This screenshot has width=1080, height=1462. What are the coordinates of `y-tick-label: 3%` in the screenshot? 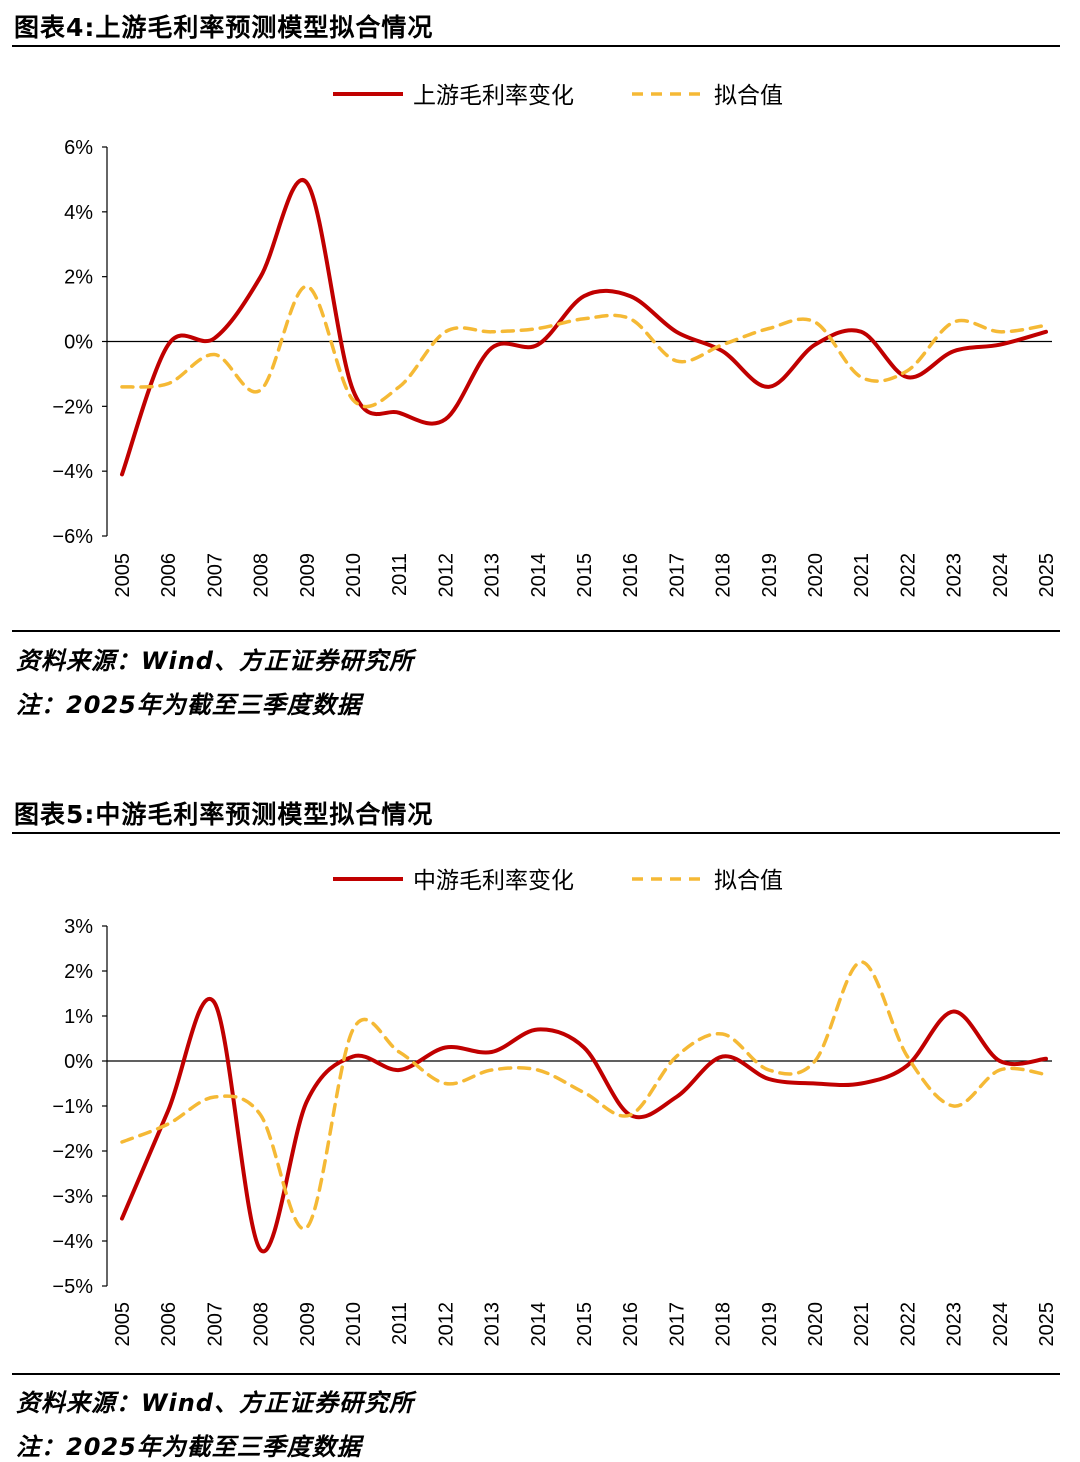 It's located at (78, 927).